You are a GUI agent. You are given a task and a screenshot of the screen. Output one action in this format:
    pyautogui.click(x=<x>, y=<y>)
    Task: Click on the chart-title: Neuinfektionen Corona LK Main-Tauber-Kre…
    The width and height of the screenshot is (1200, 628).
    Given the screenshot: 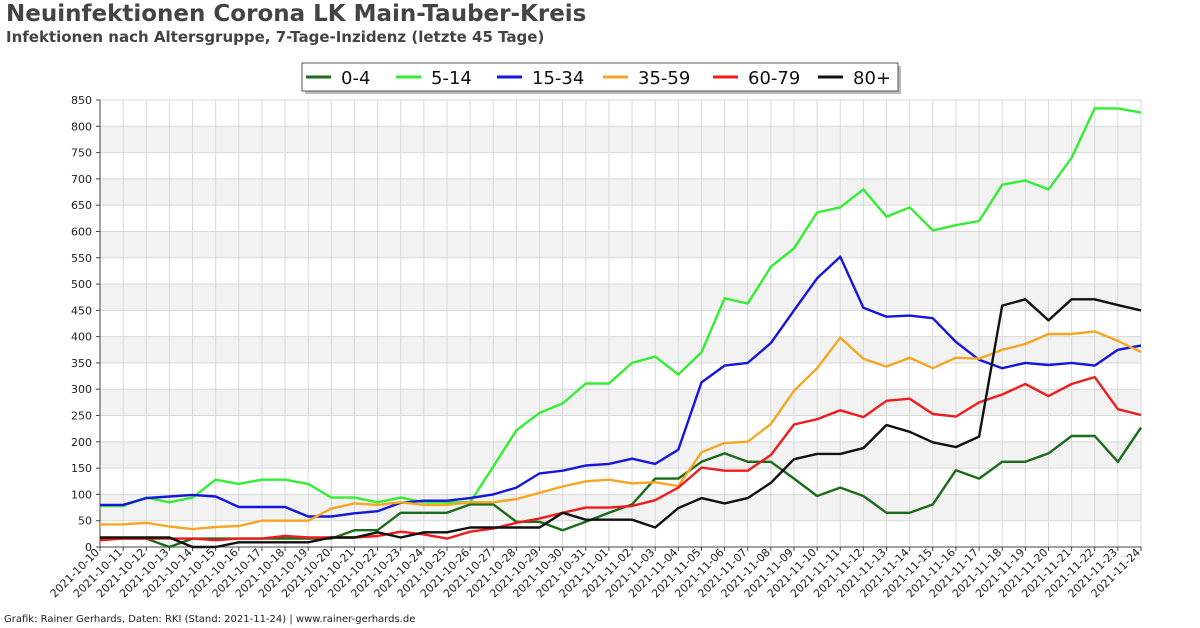 What is the action you would take?
    pyautogui.click(x=296, y=14)
    